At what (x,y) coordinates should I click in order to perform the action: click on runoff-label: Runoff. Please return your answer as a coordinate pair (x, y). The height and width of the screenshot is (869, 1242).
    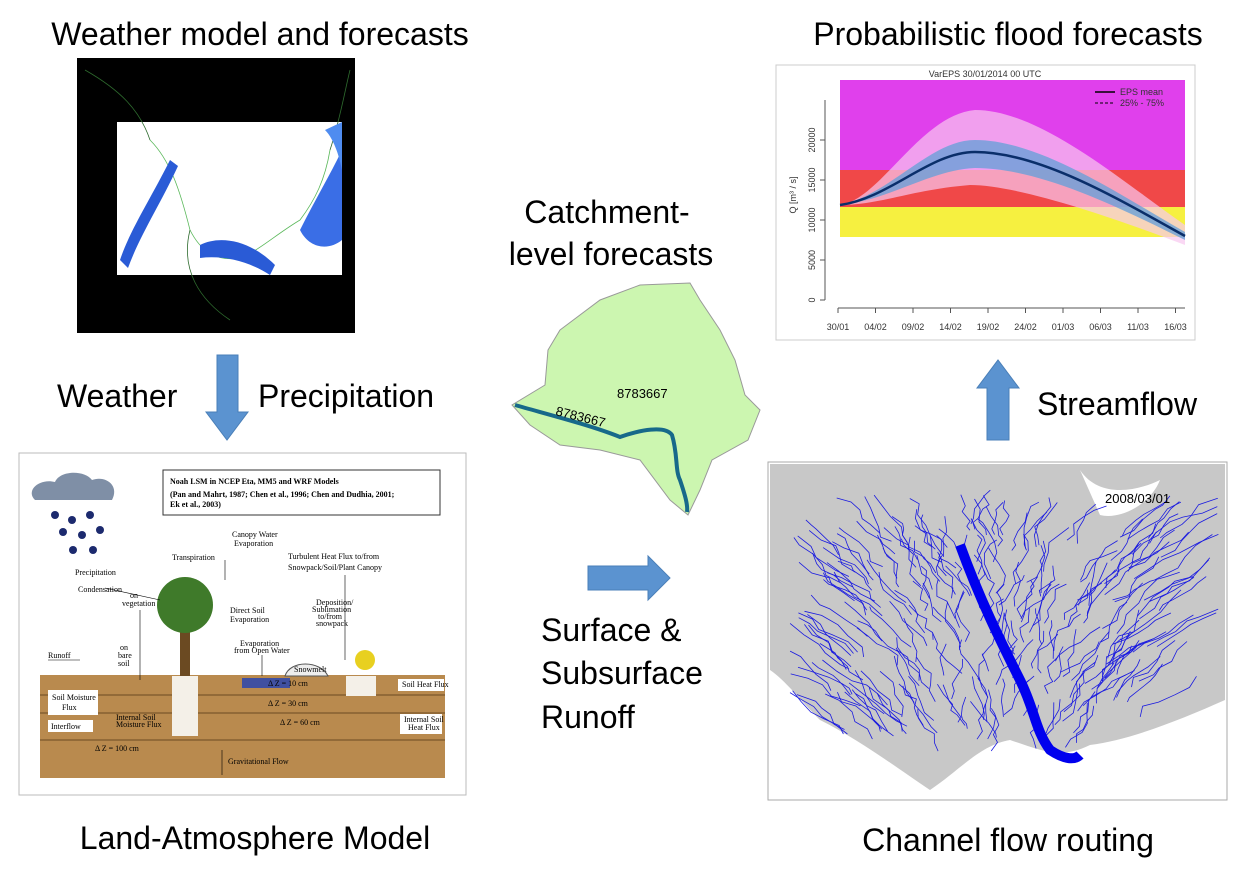
    Looking at the image, I should click on (588, 717).